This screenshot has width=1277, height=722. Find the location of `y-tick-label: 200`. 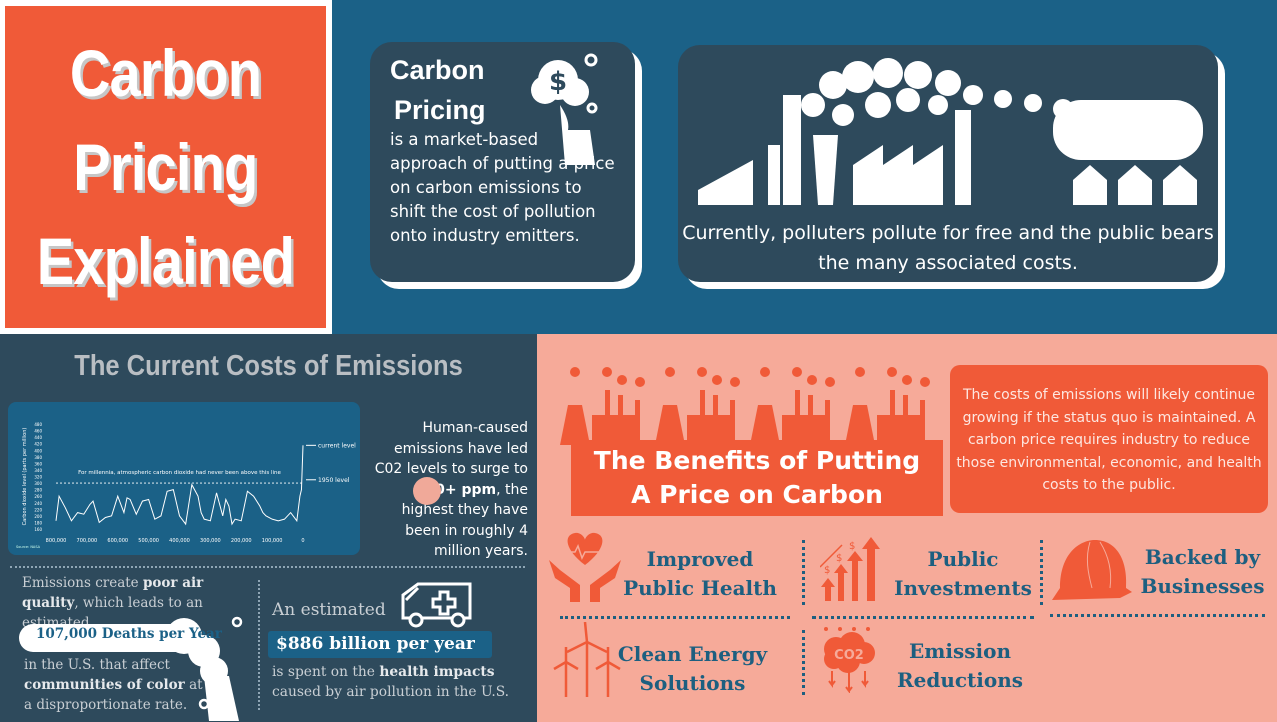

y-tick-label: 200 is located at coordinates (38, 516).